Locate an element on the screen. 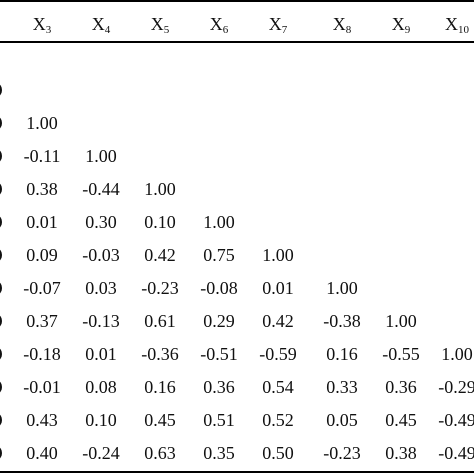 The width and height of the screenshot is (474, 474). table-cell: 0.63 is located at coordinates (160, 453).